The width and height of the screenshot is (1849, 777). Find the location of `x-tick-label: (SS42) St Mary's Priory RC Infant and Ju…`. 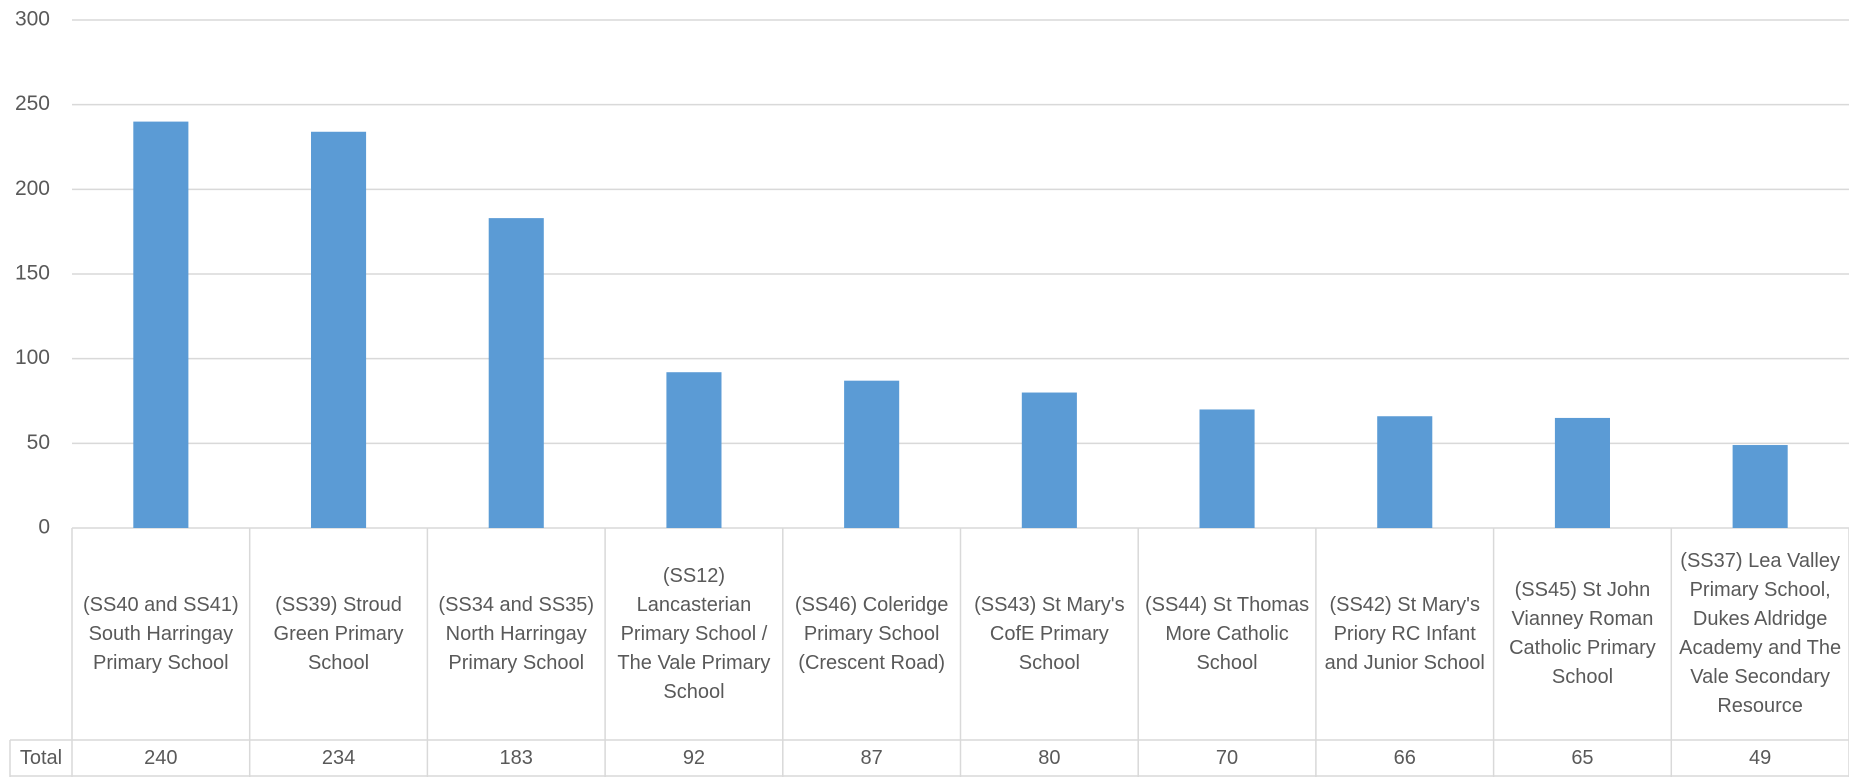

x-tick-label: (SS42) St Mary's Priory RC Infant and Ju… is located at coordinates (1404, 633).